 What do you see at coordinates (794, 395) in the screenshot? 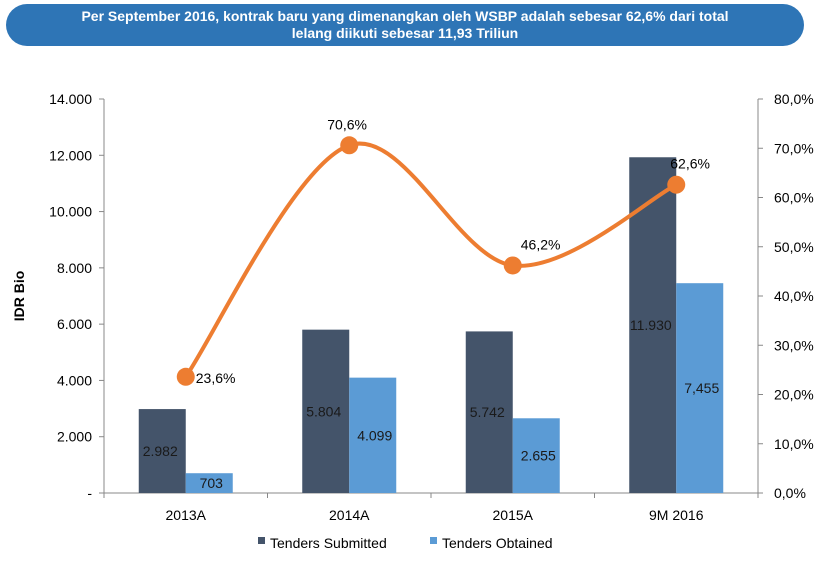
I see `right-tick-label: 20,0%` at bounding box center [794, 395].